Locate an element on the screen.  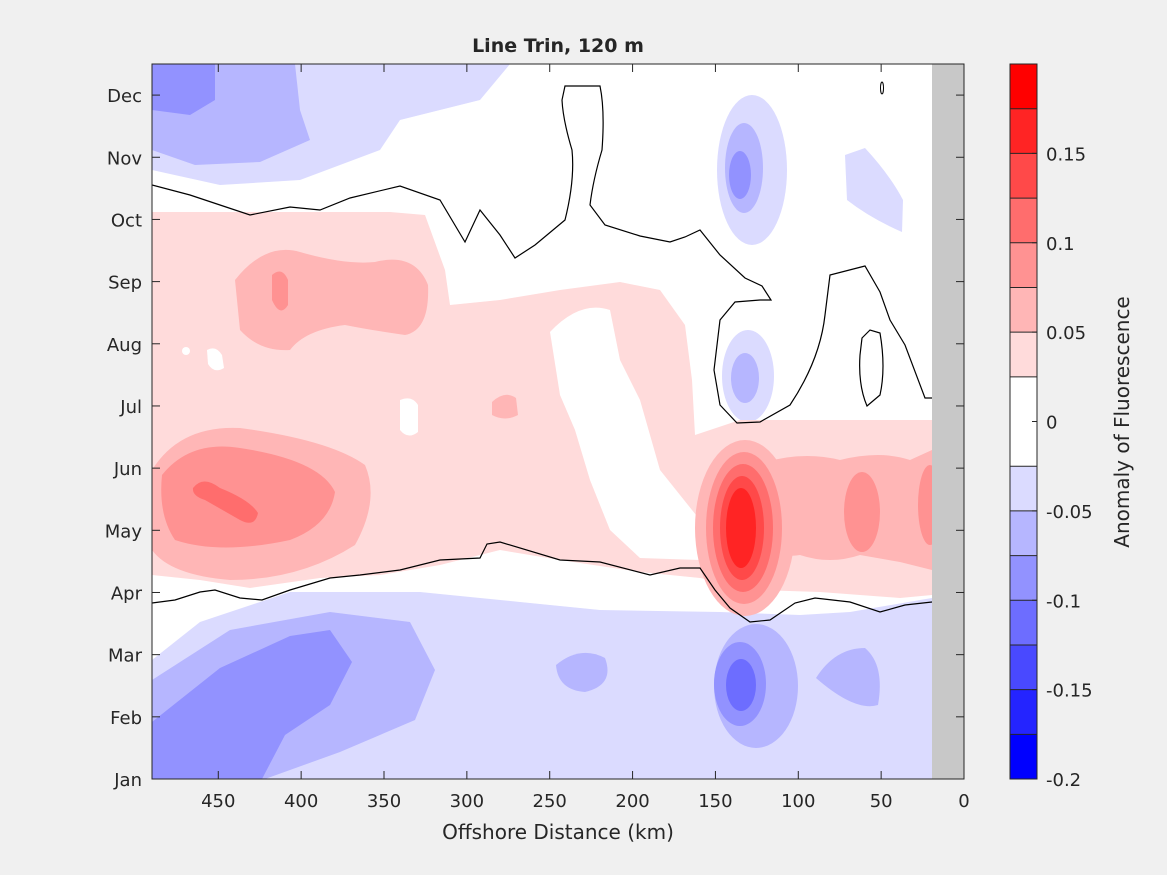
contour-top-left-negative is located at coordinates (183, 89).